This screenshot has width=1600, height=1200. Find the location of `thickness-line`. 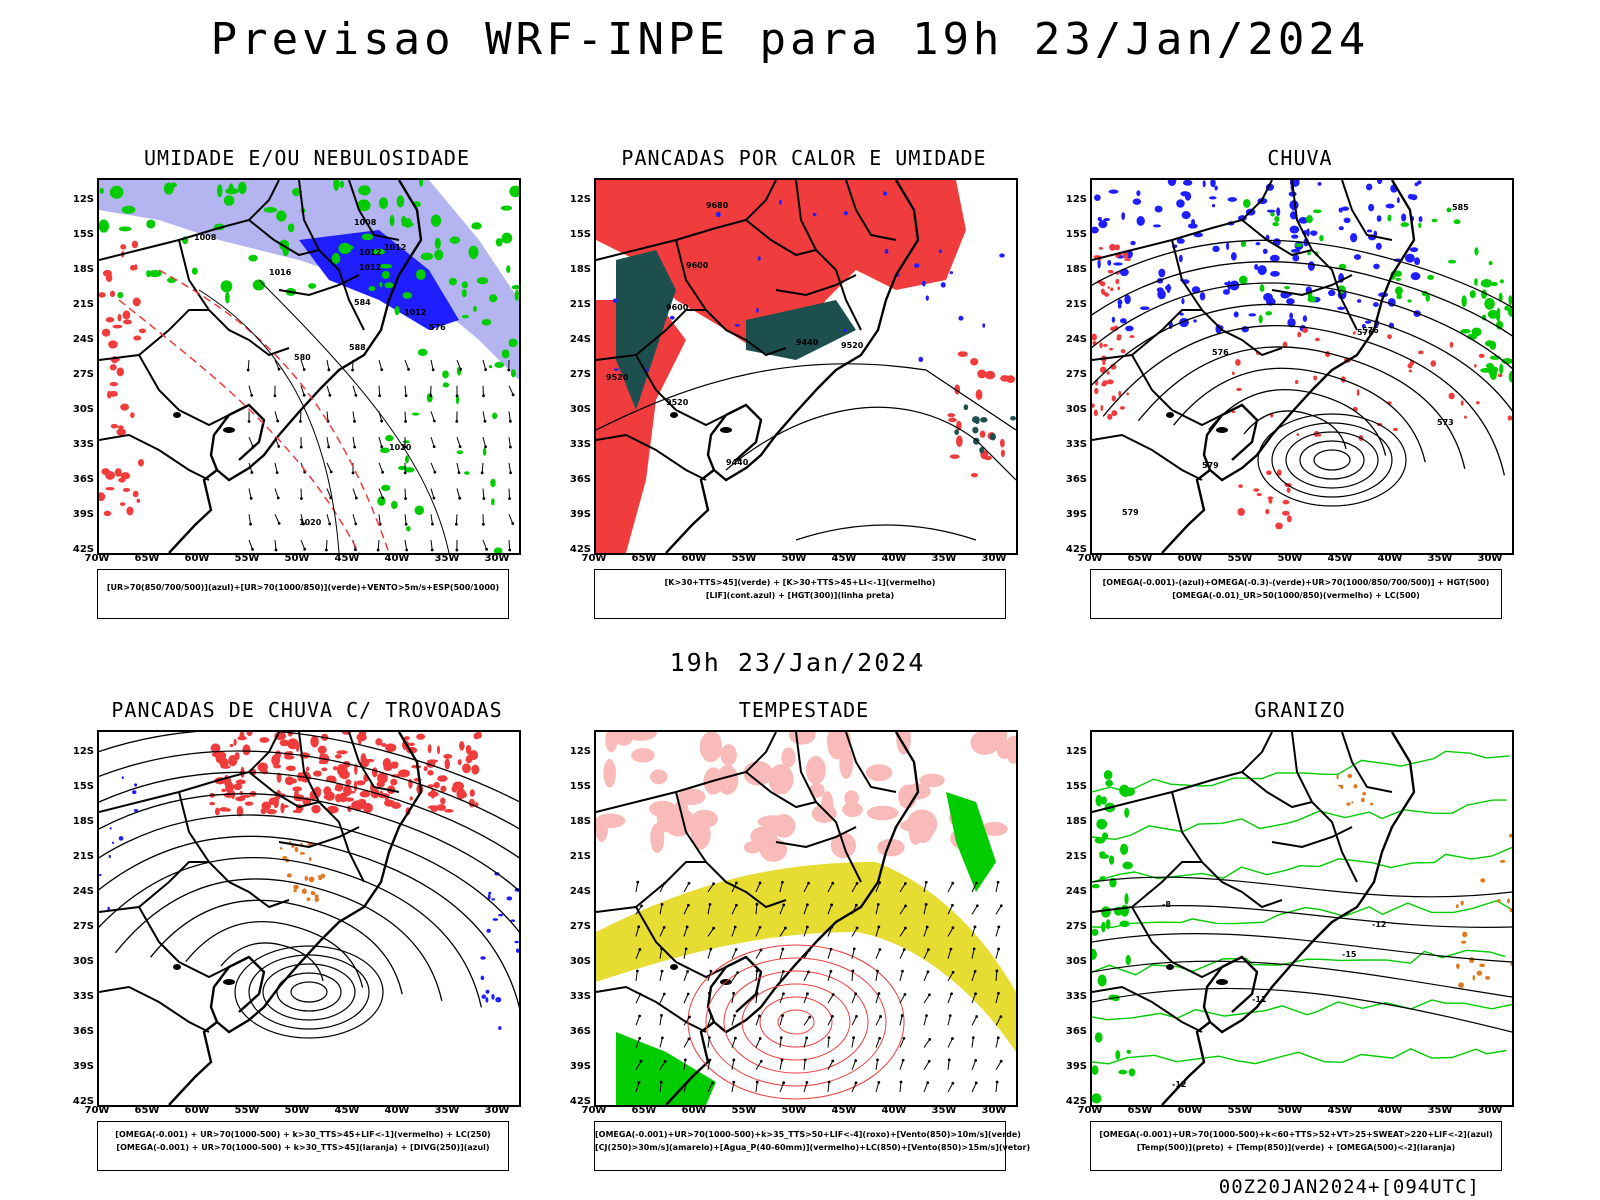

thickness-line is located at coordinates (274, 411).